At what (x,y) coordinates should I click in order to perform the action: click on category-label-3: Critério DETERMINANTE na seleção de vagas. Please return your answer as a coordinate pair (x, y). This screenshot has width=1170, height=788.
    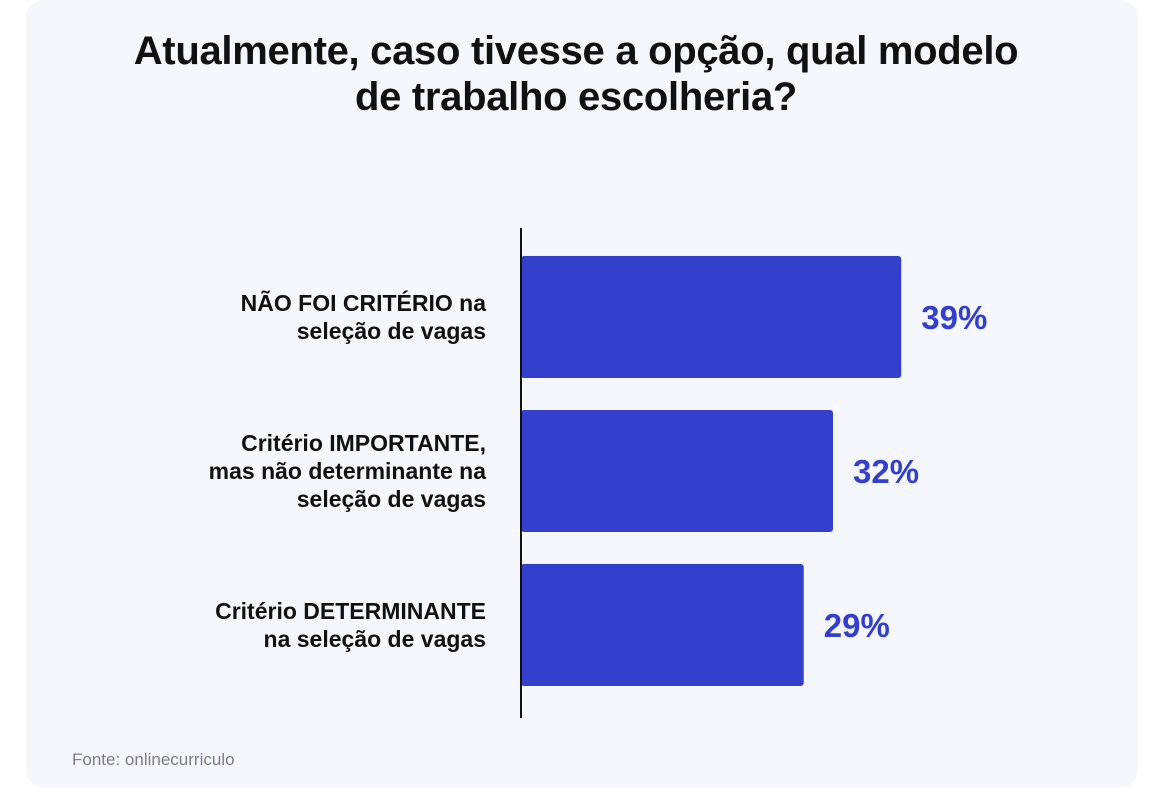
    Looking at the image, I should click on (350, 625).